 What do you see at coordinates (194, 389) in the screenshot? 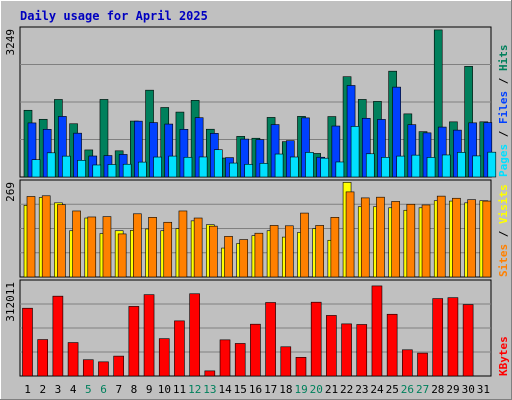
I see `x-tick-label-day-12: 12` at bounding box center [194, 389].